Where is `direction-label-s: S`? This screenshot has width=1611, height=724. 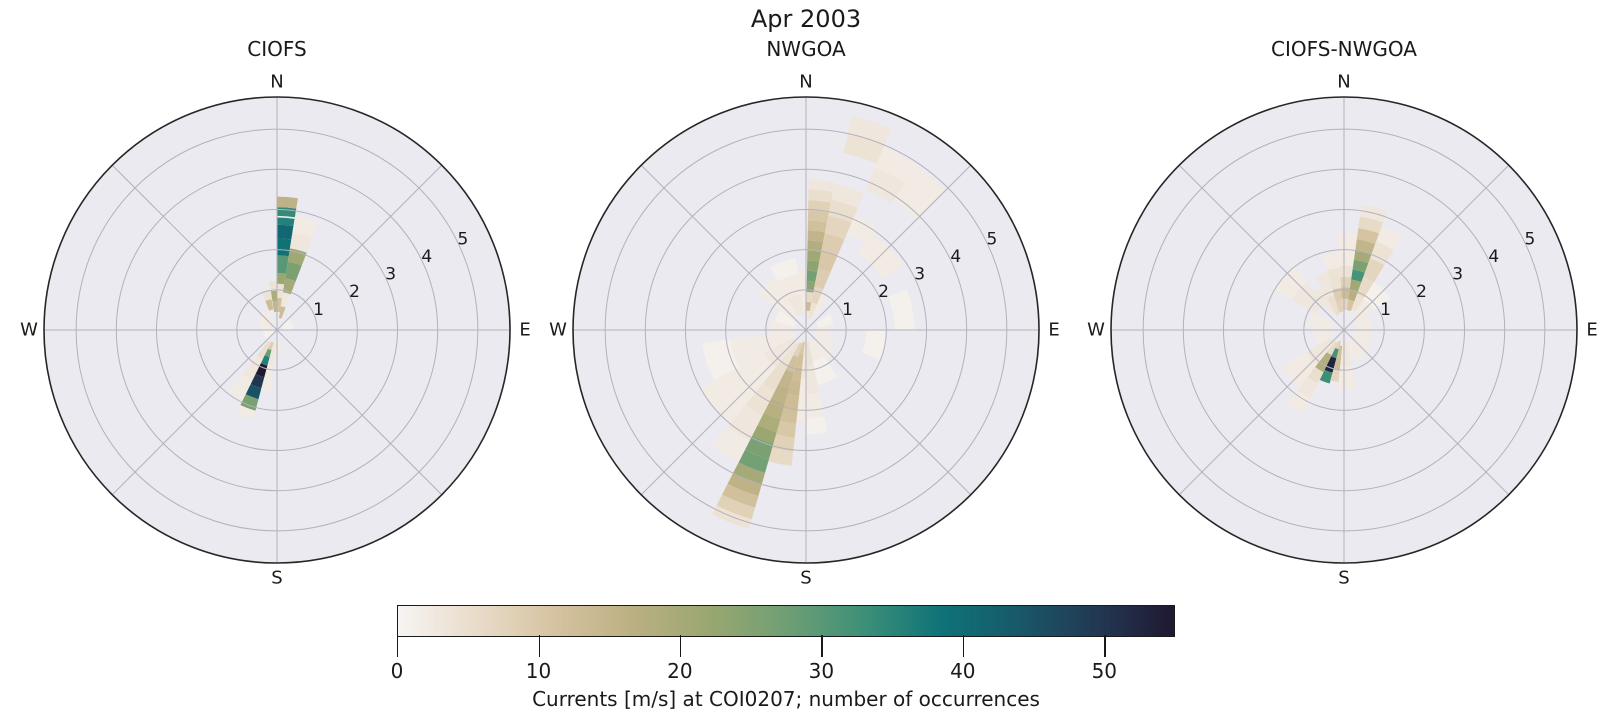 direction-label-s: S is located at coordinates (805, 578).